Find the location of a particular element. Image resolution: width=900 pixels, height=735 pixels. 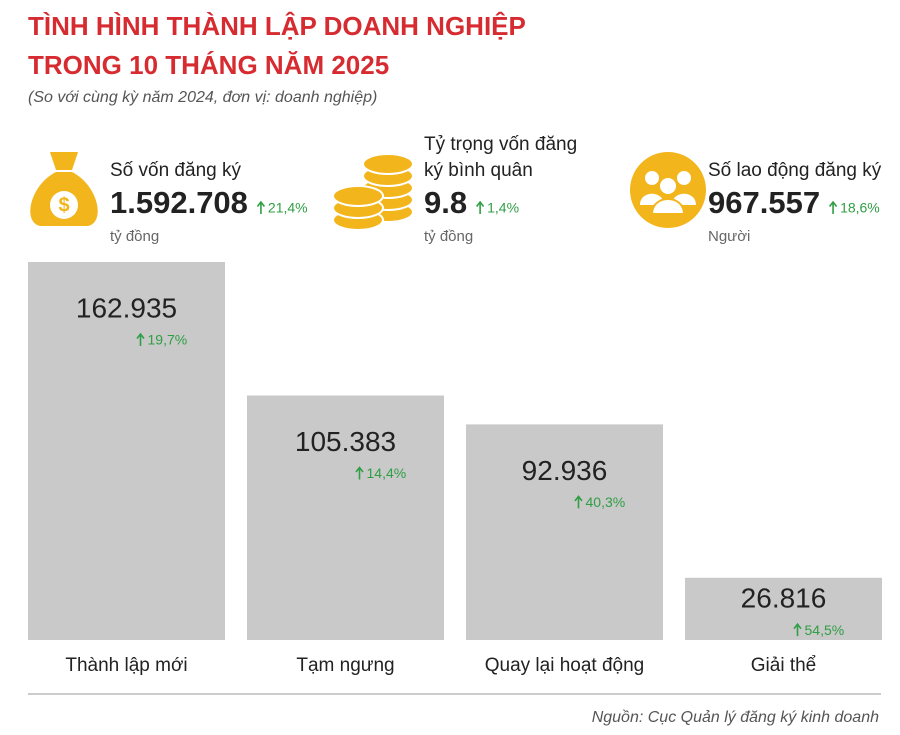

kpi-label: Số vốn đăng ký is located at coordinates (175, 170).